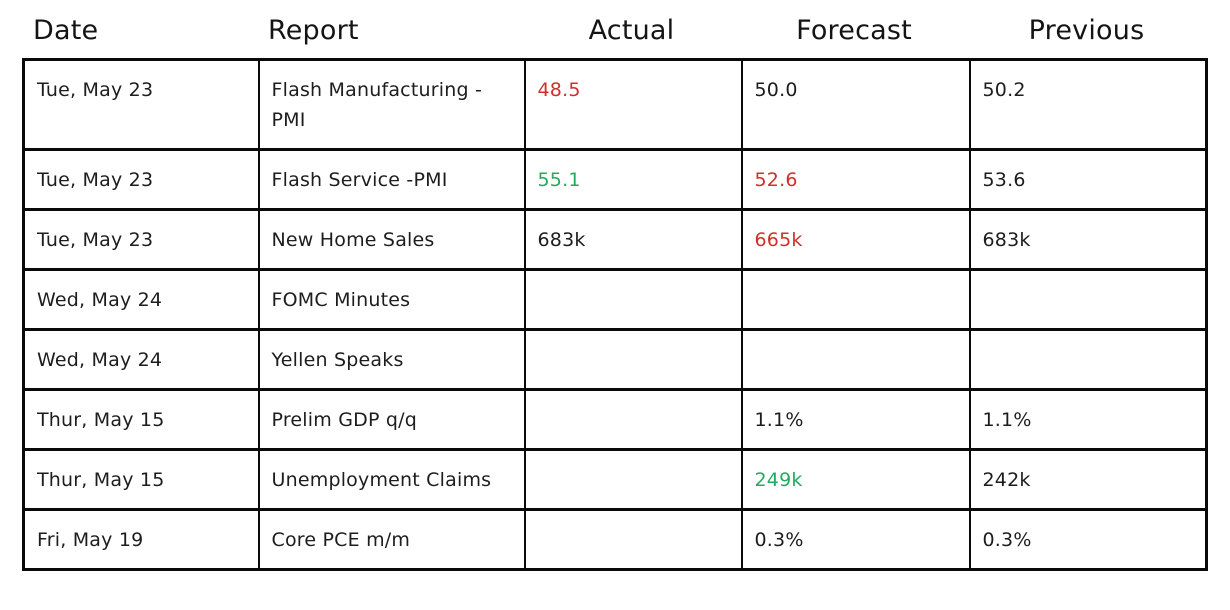 This screenshot has width=1230, height=610. I want to click on column-header-date: Date, so click(66, 30).